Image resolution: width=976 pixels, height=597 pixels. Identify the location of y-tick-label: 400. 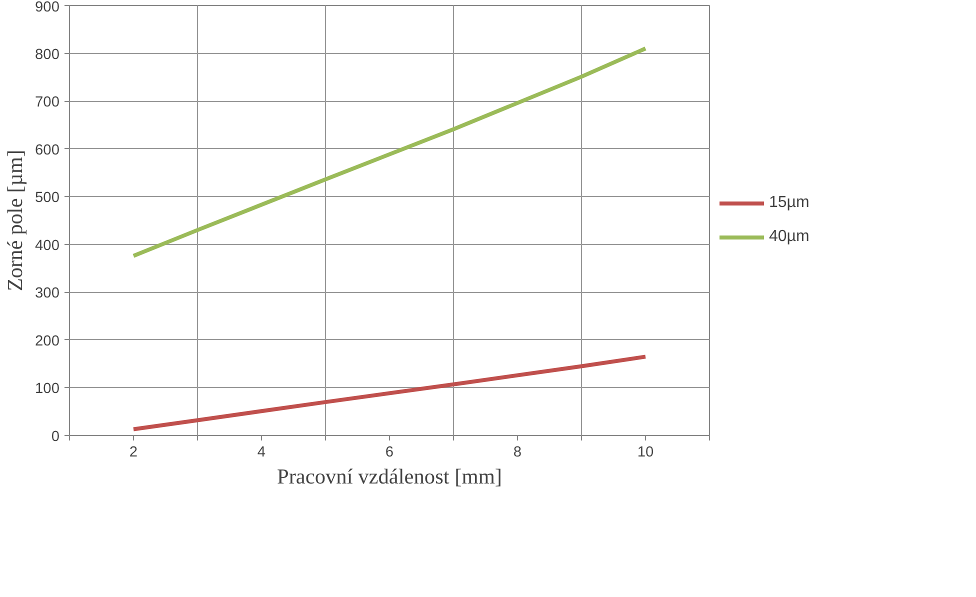
(47, 246).